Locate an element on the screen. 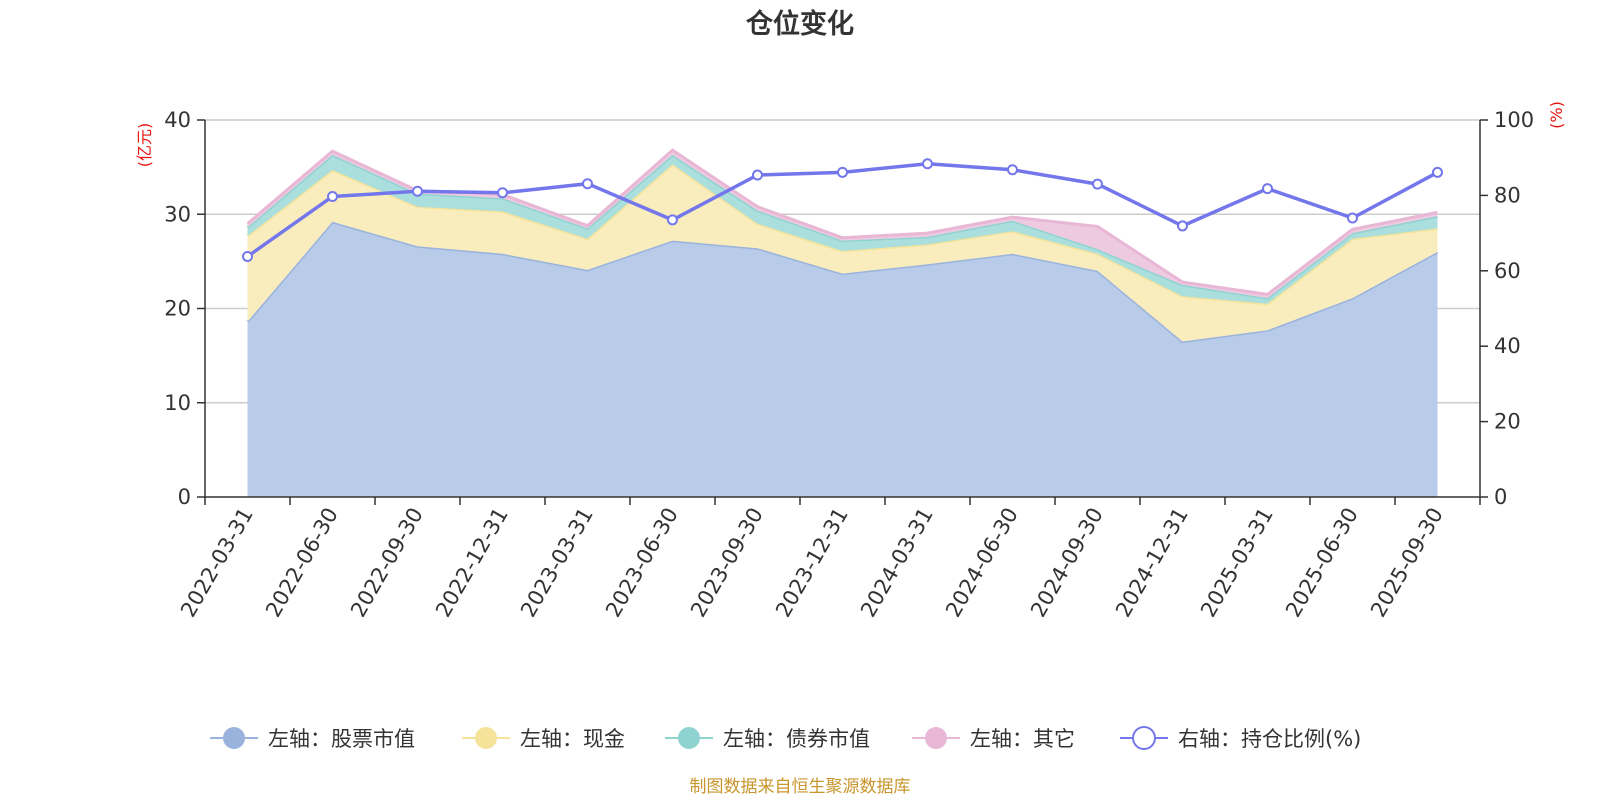 Image resolution: width=1600 pixels, height=800 pixels. right-tick-label: 100 is located at coordinates (1514, 120).